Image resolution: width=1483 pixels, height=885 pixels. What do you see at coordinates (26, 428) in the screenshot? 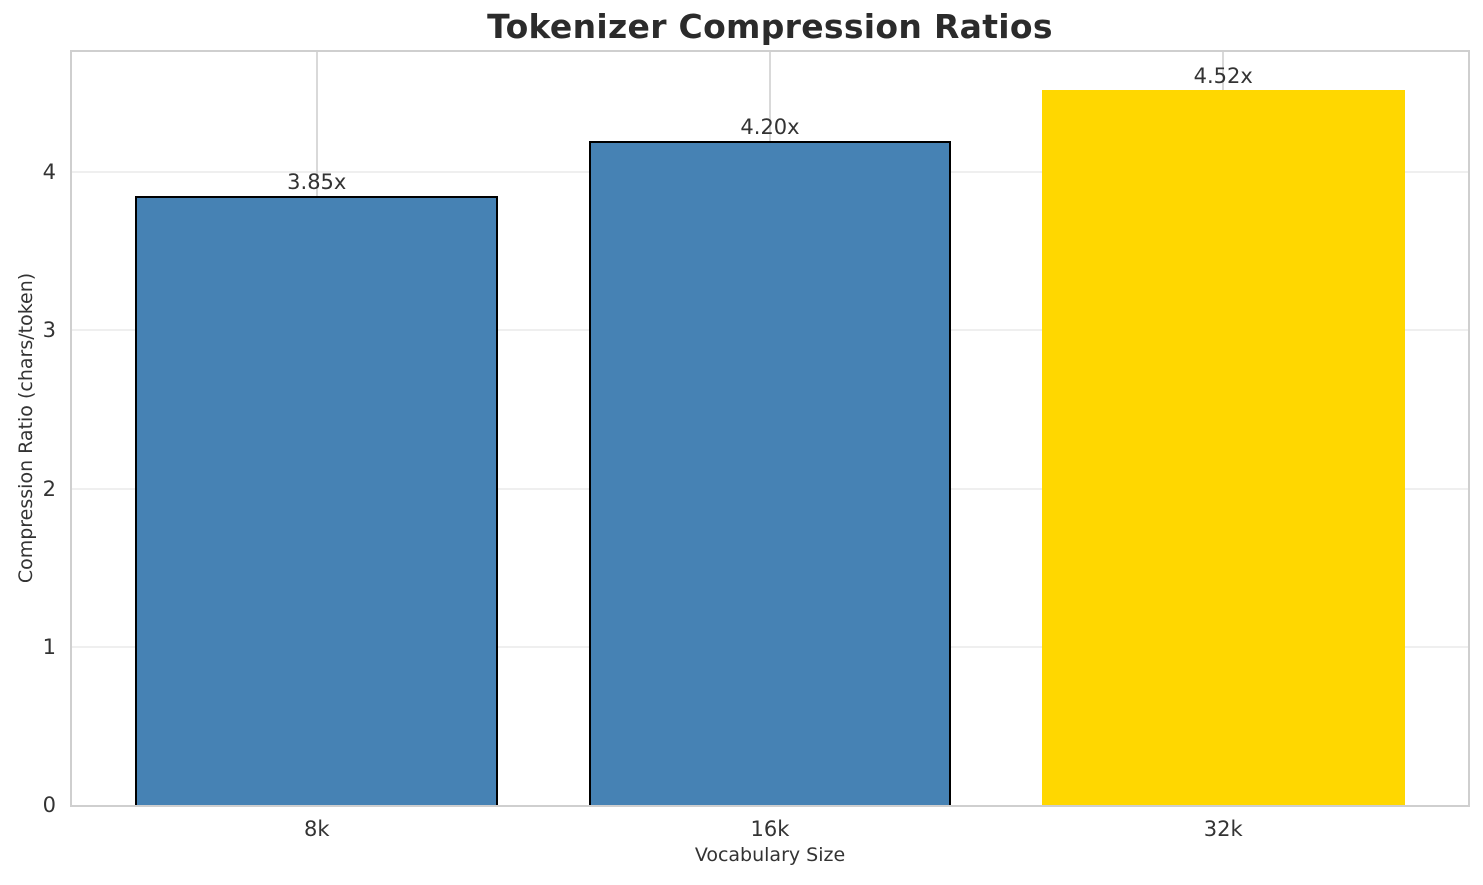
I see `y-axis-label: Compression Ratio (chars/token)` at bounding box center [26, 428].